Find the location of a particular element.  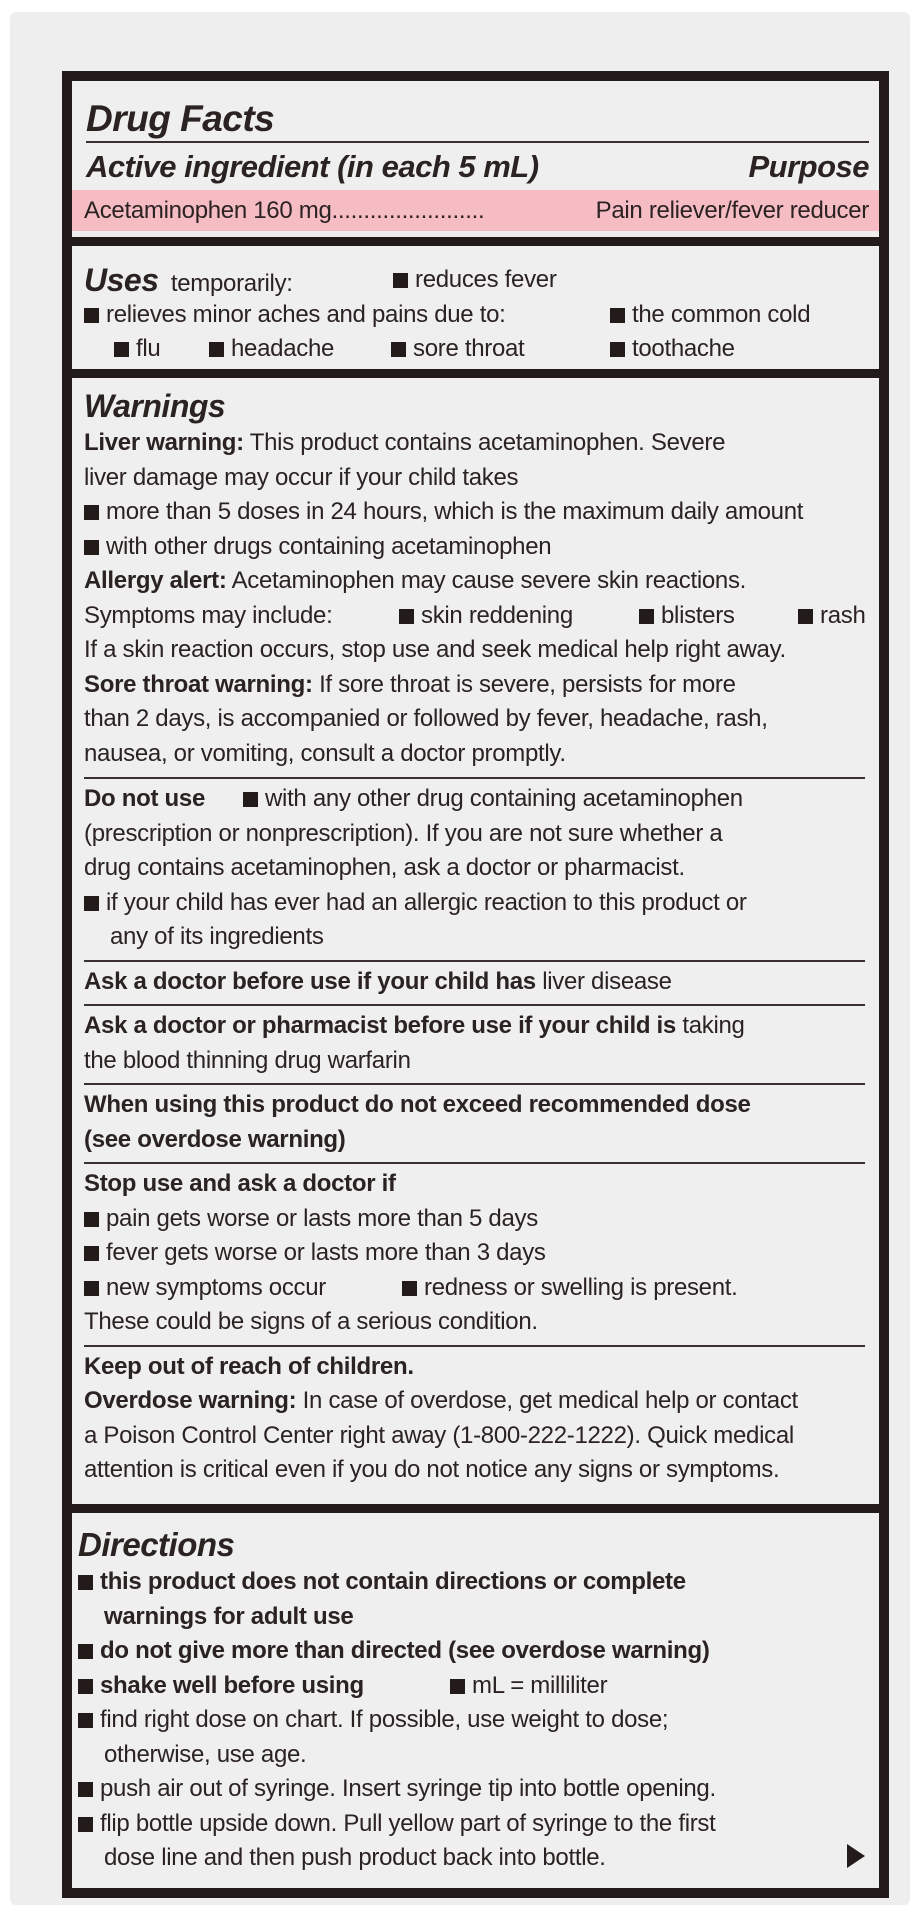

drug-facts-title: Drug Facts is located at coordinates (180, 118).